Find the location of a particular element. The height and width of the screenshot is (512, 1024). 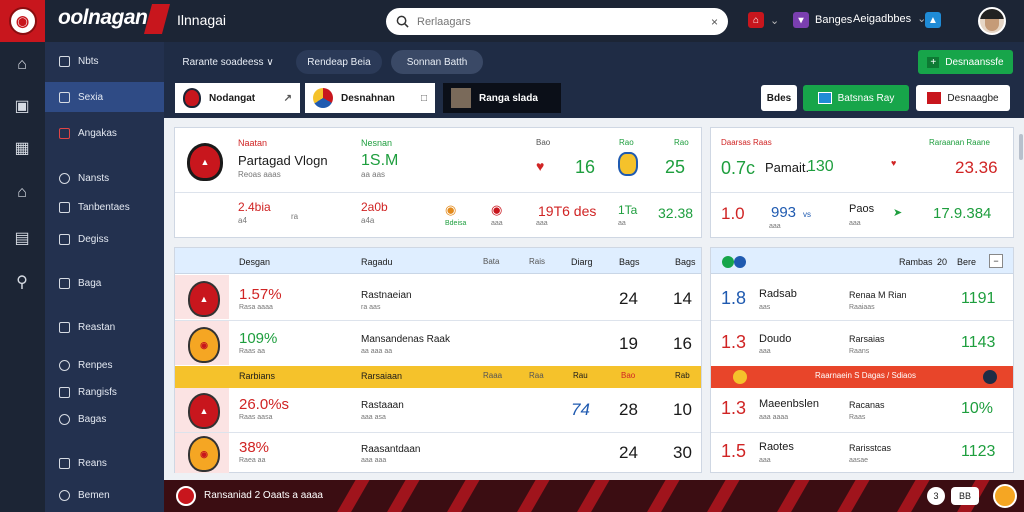

row-team: Renaa M Rian is located at coordinates (878, 295).